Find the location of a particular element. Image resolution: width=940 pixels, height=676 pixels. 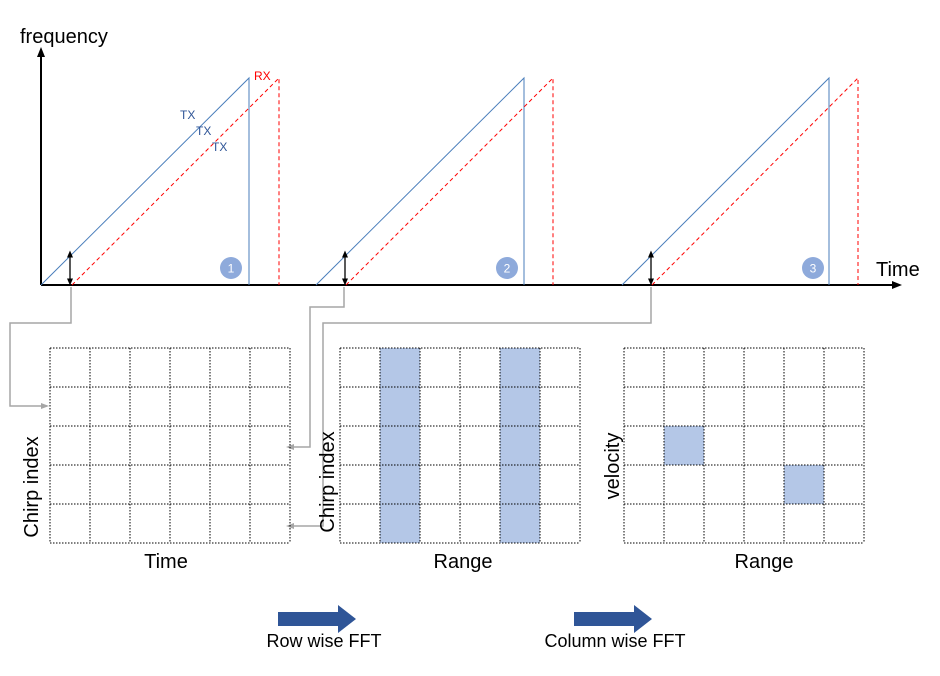

matrix-3-y-label: velocity is located at coordinates (613, 466).